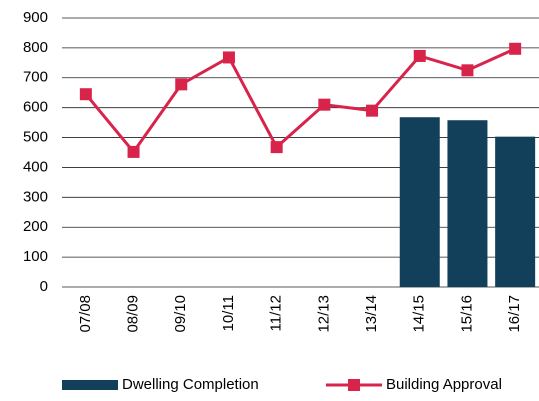 The image size is (539, 401). What do you see at coordinates (35, 47) in the screenshot?
I see `y-tick-label: 800` at bounding box center [35, 47].